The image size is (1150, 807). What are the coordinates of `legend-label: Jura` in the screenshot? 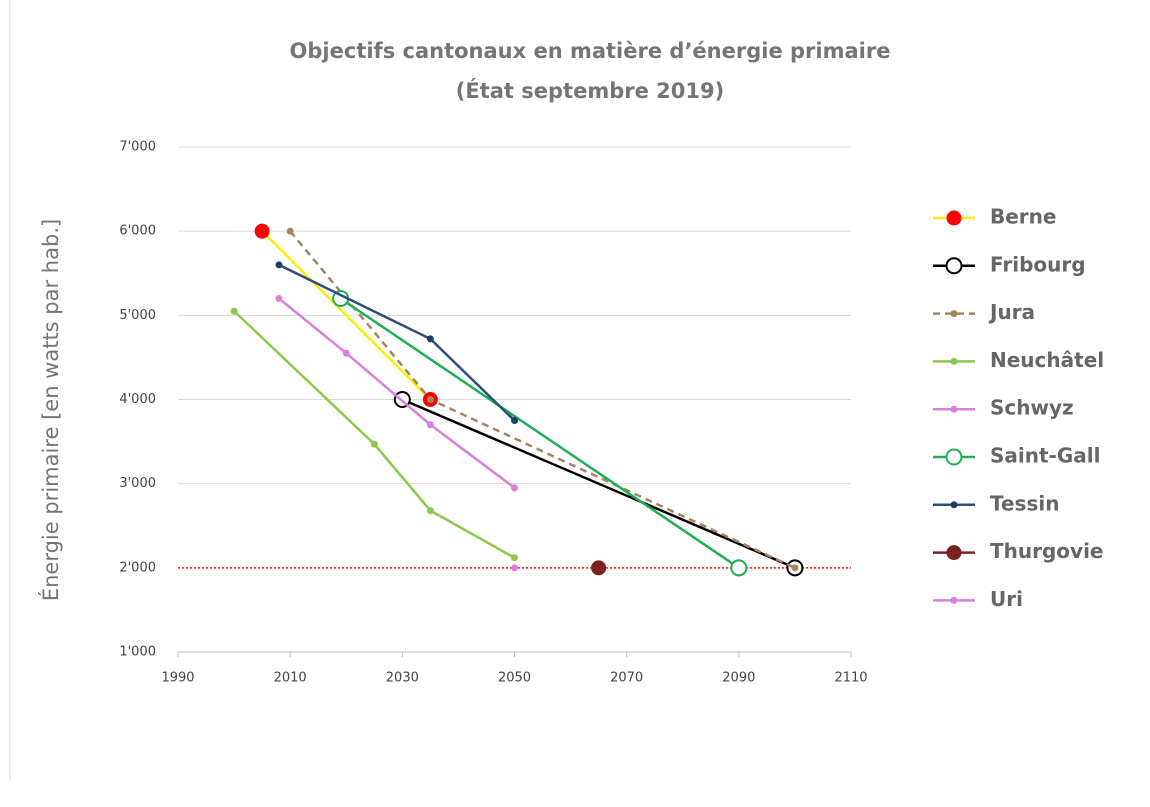 It's located at (1011, 312).